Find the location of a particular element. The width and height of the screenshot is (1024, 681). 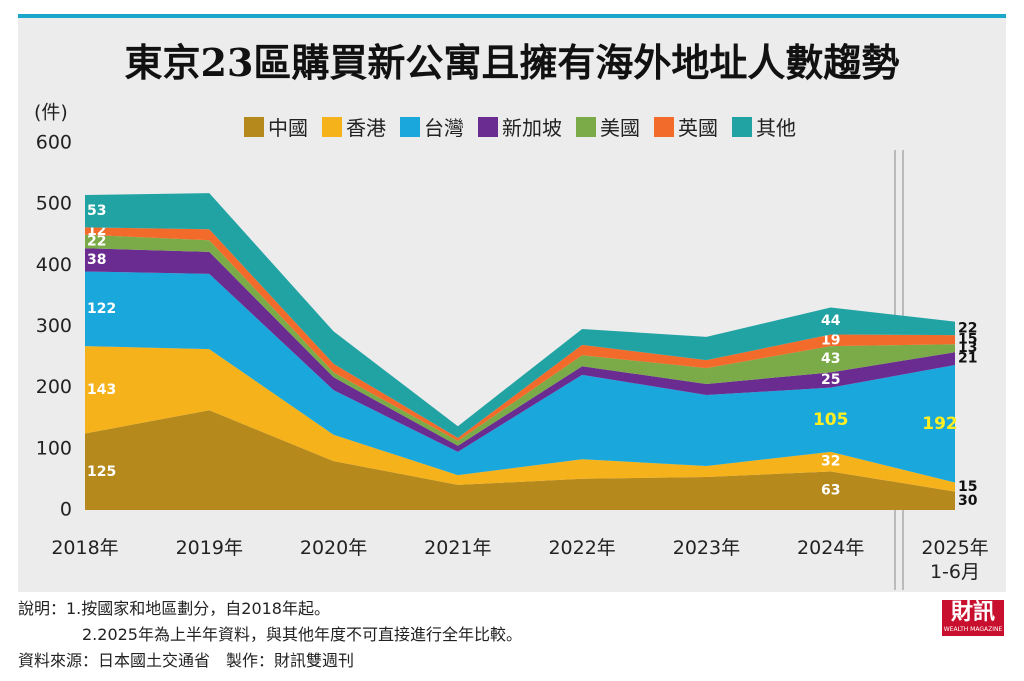

legend-label: 中國 is located at coordinates (288, 128).